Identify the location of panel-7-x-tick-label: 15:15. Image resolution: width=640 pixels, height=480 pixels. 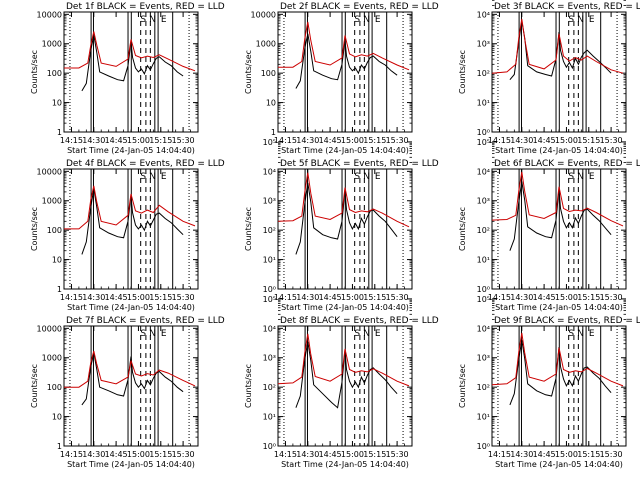
(160, 454).